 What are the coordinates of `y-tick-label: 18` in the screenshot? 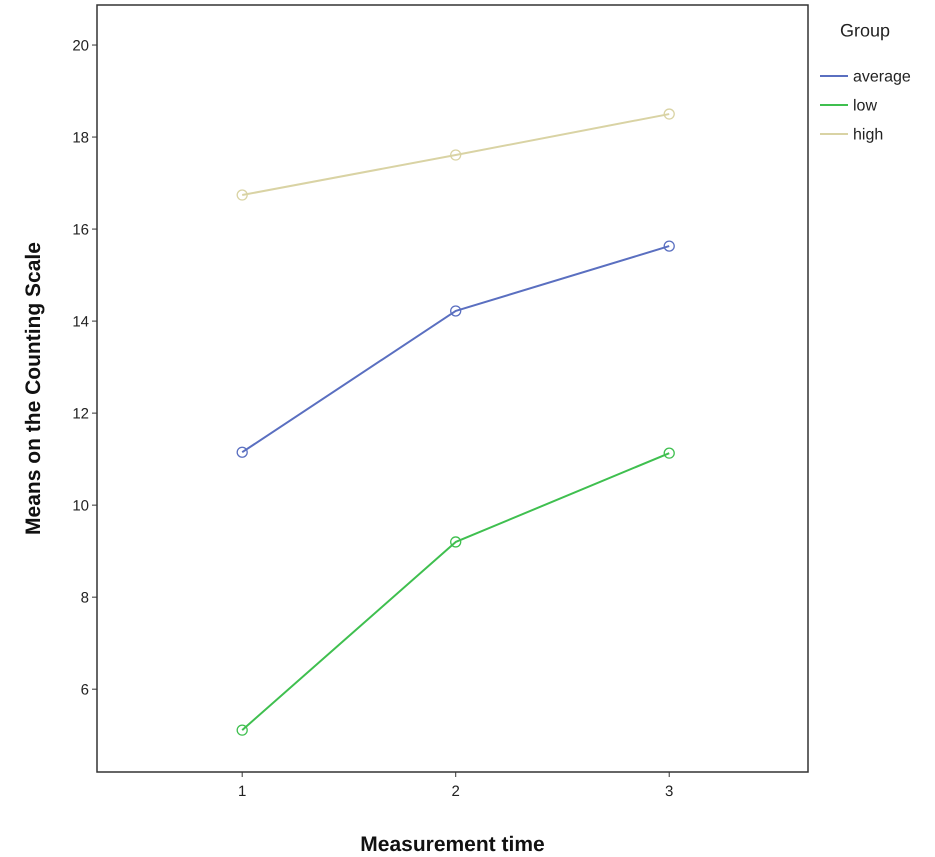 It's located at (80, 137).